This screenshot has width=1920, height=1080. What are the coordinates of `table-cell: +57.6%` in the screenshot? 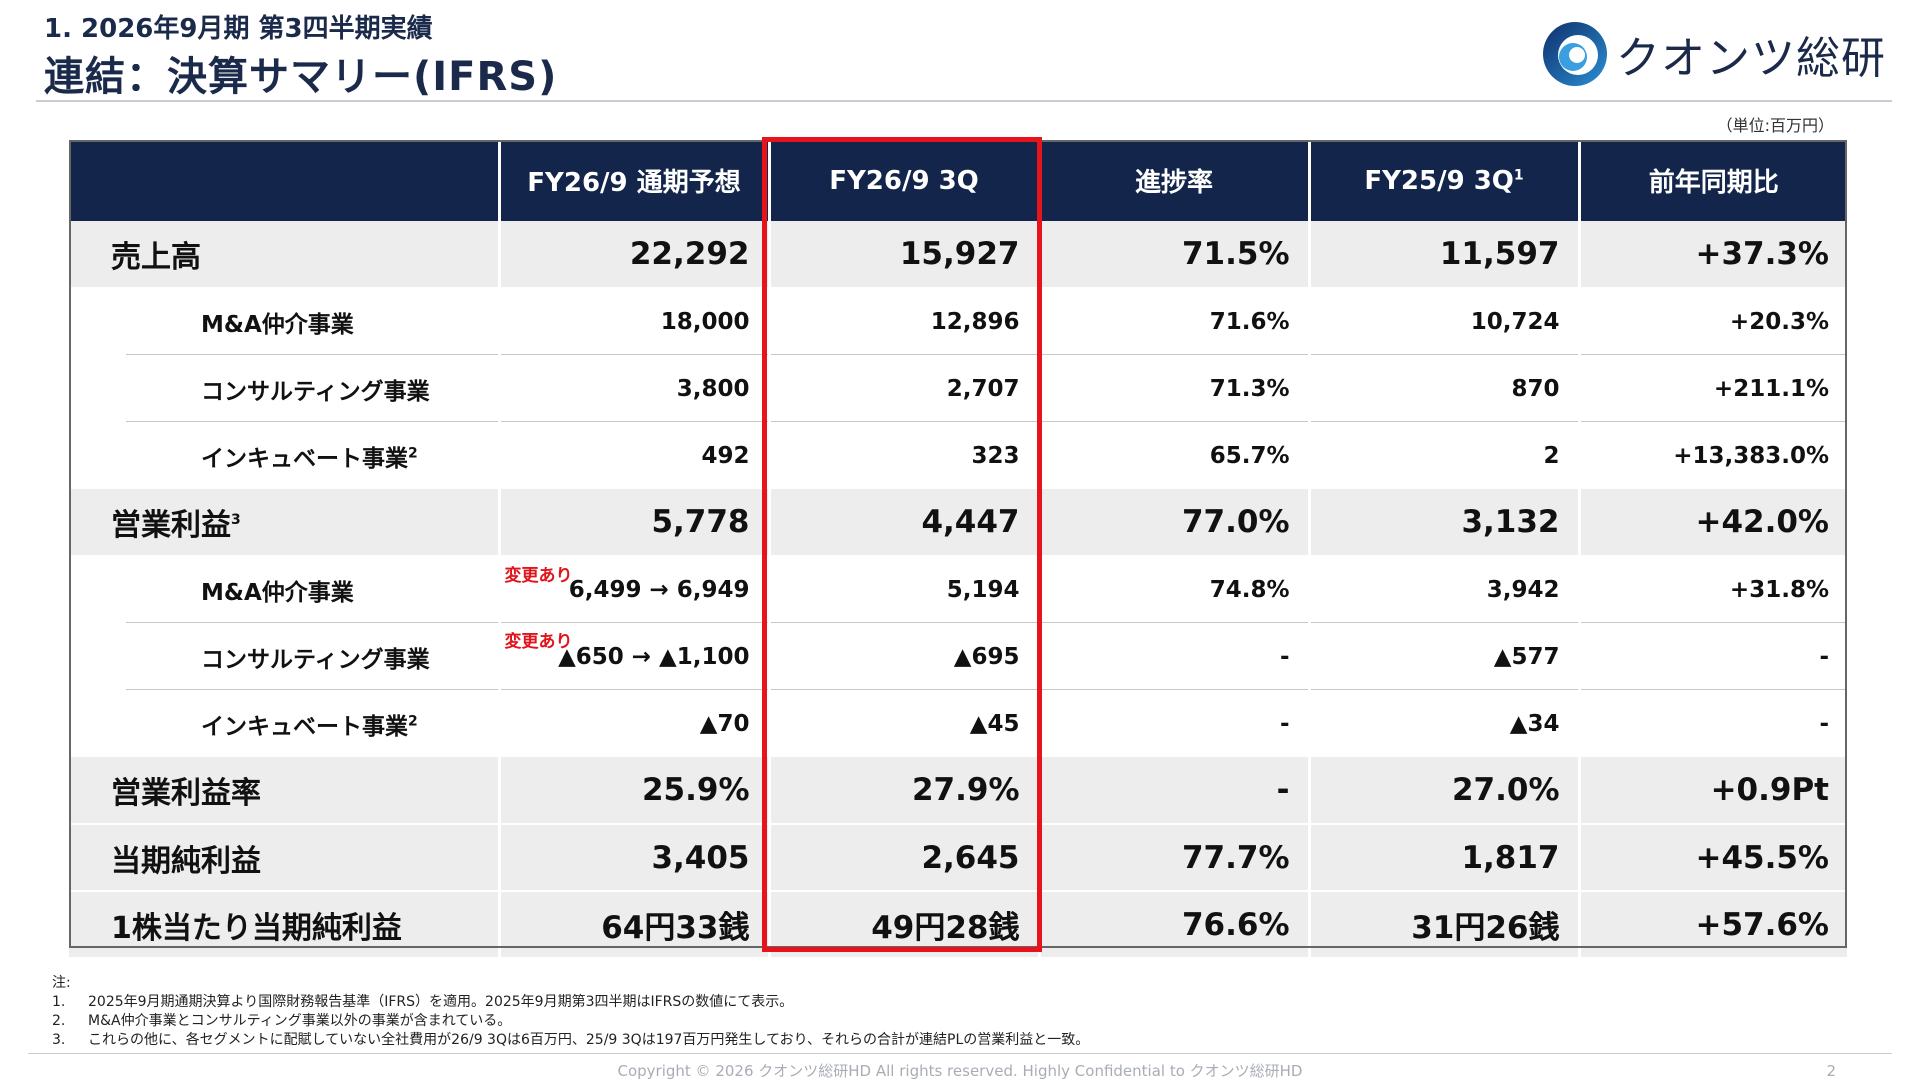 It's located at (1713, 925).